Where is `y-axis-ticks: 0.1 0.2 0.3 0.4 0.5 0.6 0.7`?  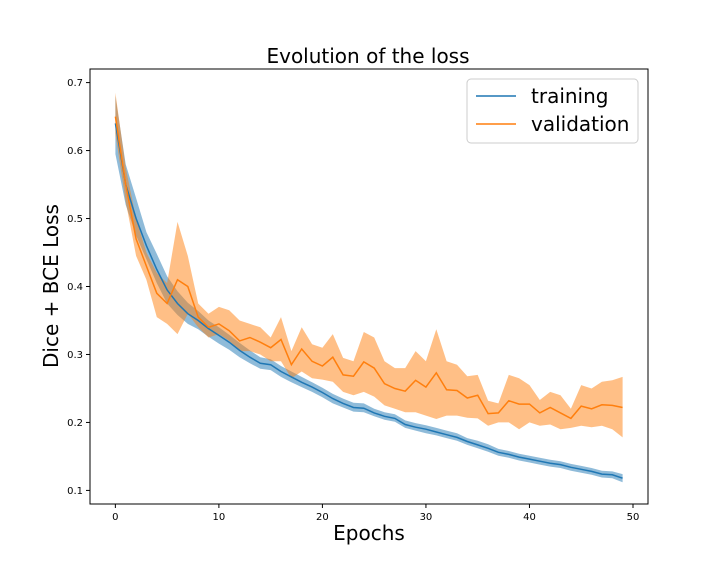
y-axis-ticks: 0.1 0.2 0.3 0.4 0.5 0.6 0.7 is located at coordinates (78, 287).